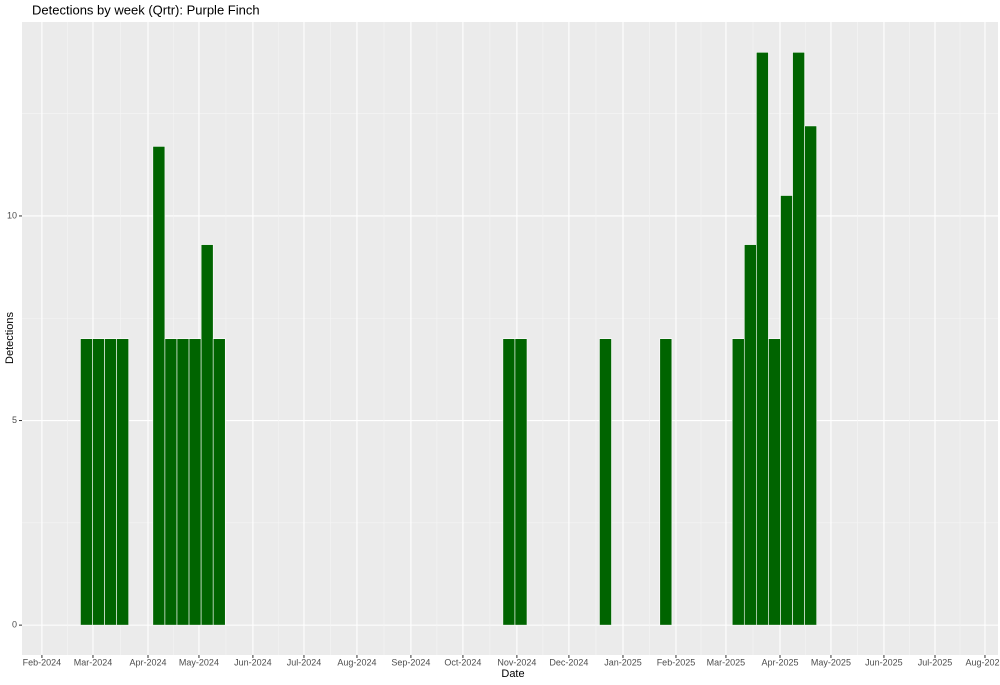 This screenshot has width=1000, height=685. Describe the element at coordinates (516, 662) in the screenshot. I see `x-tick-label: Nov-2024` at that location.